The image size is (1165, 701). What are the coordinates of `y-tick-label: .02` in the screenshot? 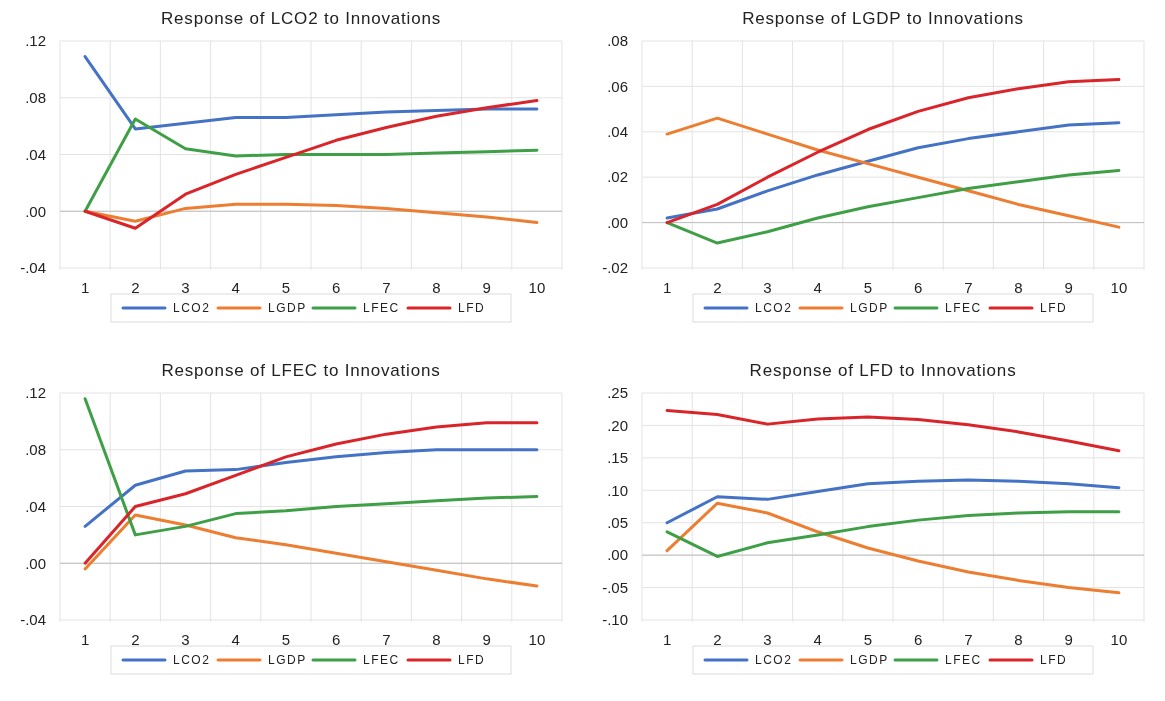 It's located at (617, 177).